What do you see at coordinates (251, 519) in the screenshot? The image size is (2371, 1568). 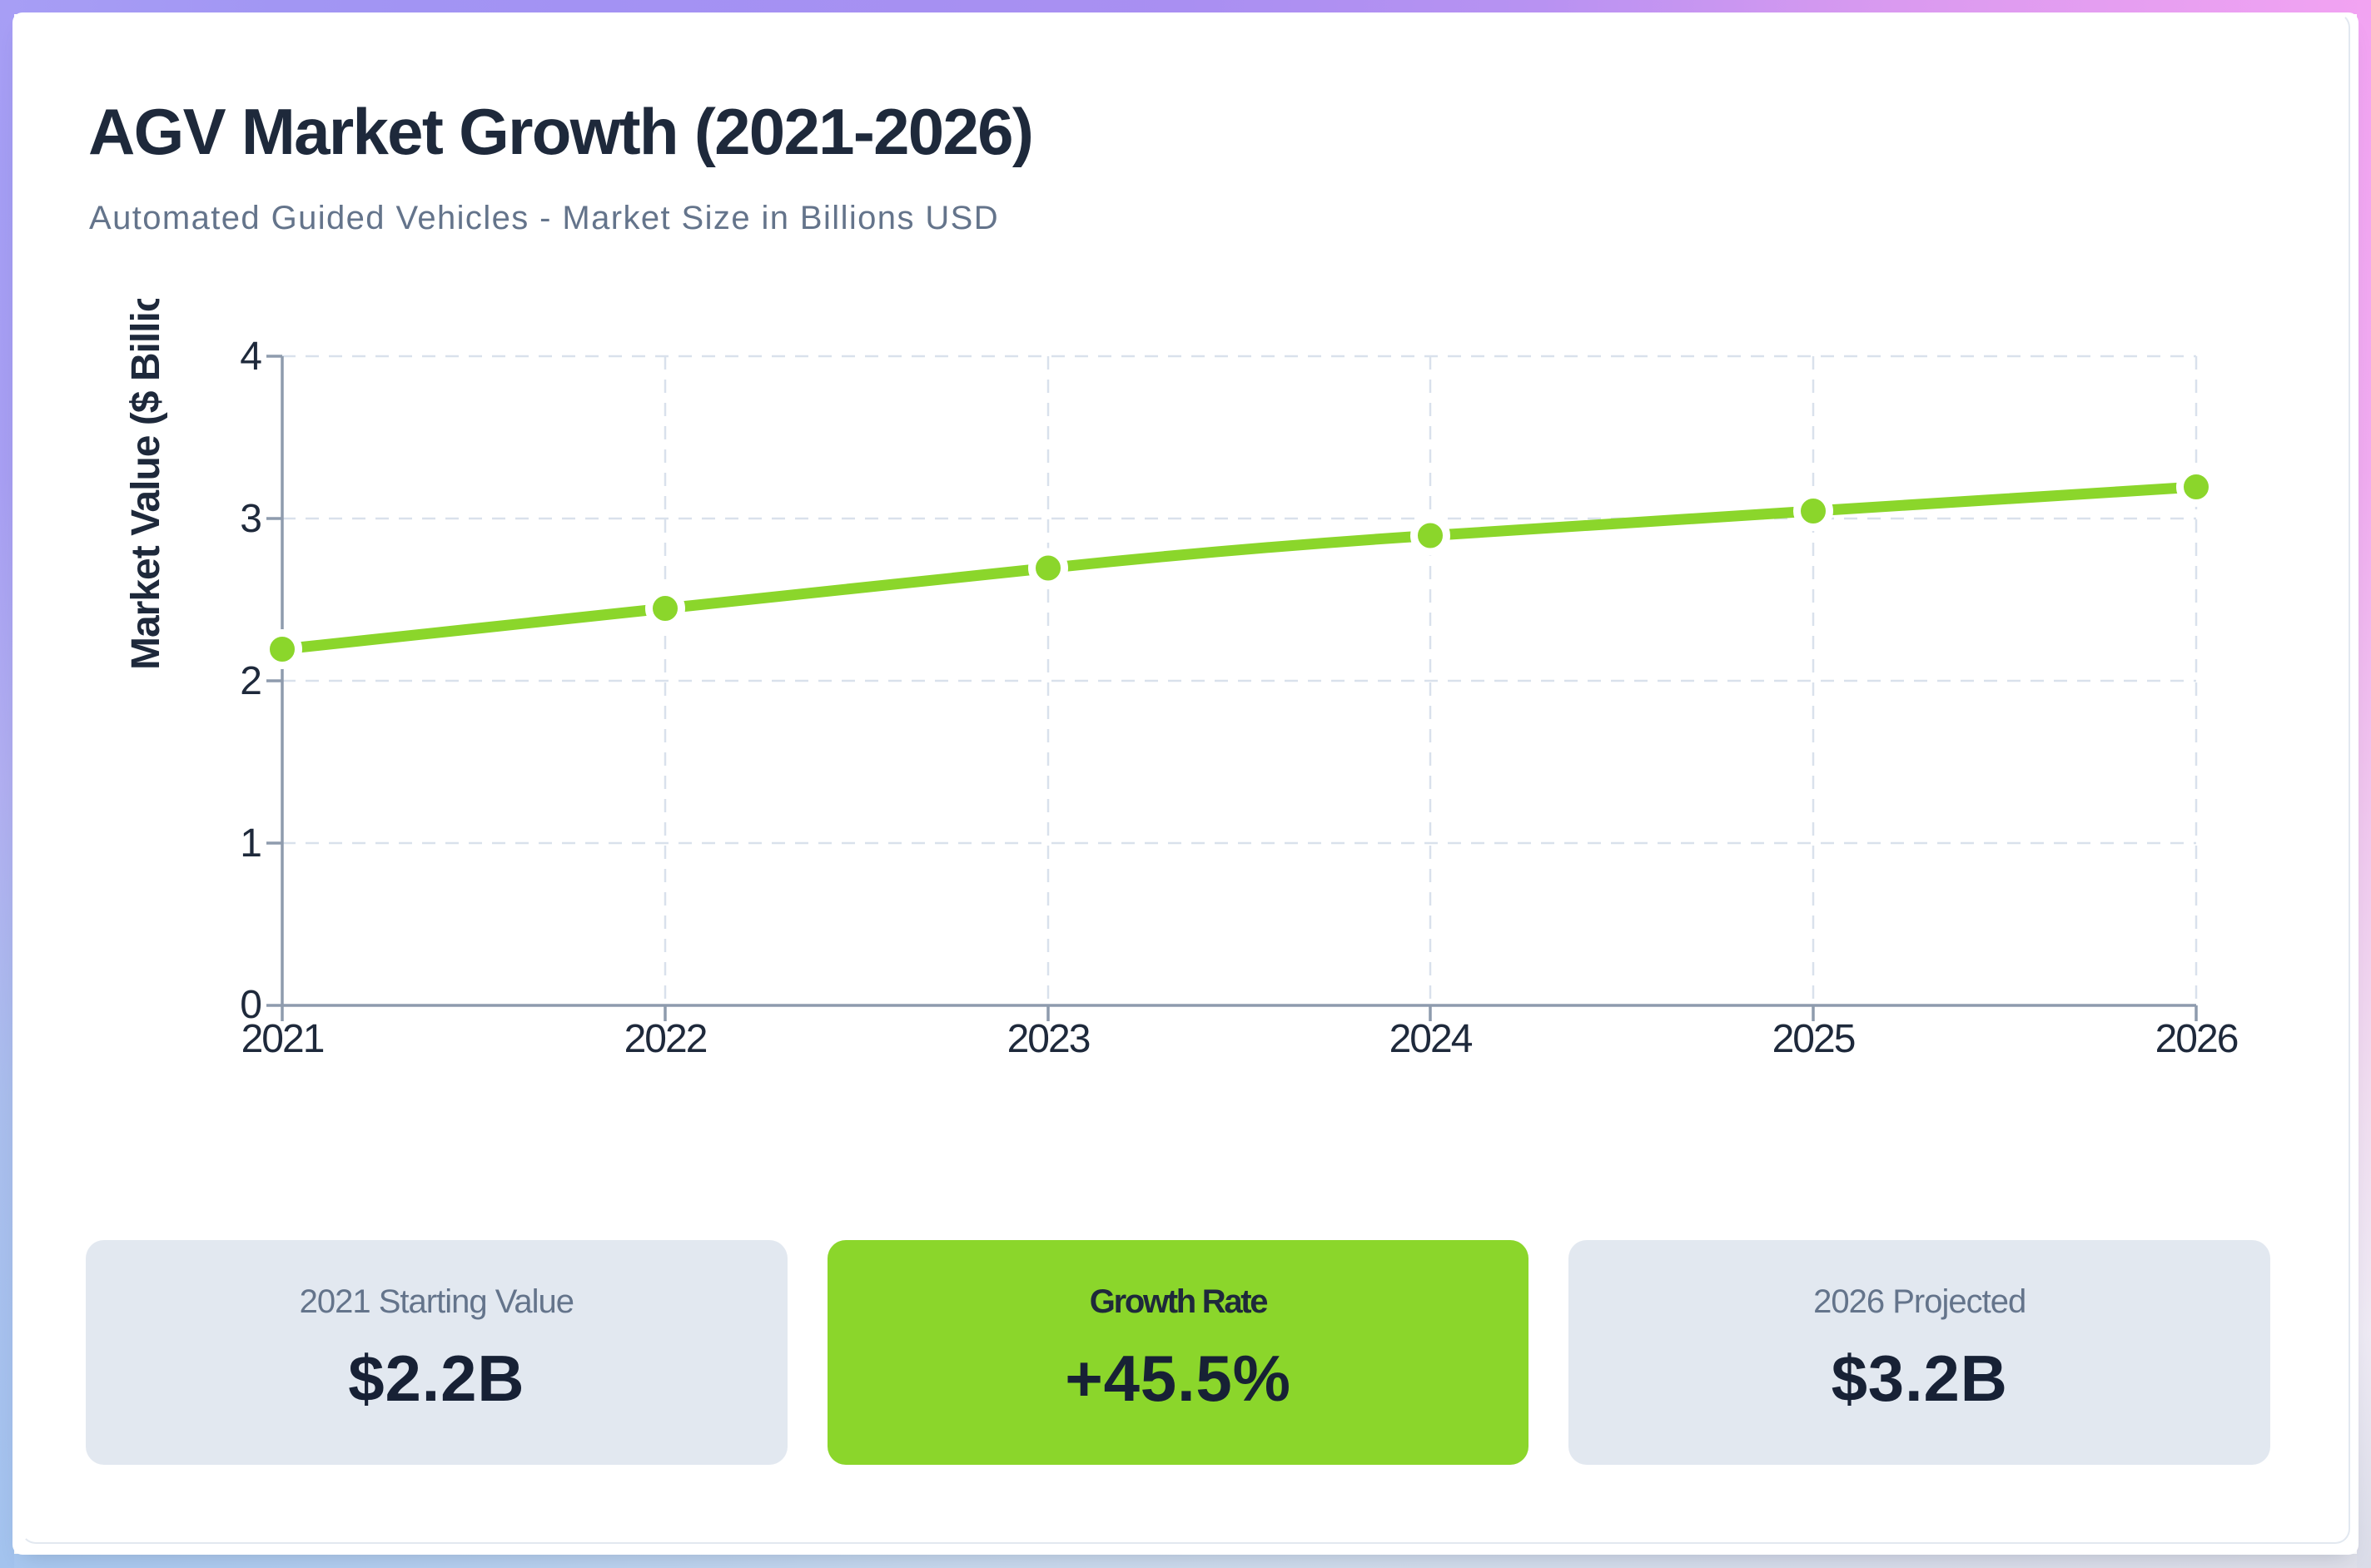 I see `svg-text: 3` at bounding box center [251, 519].